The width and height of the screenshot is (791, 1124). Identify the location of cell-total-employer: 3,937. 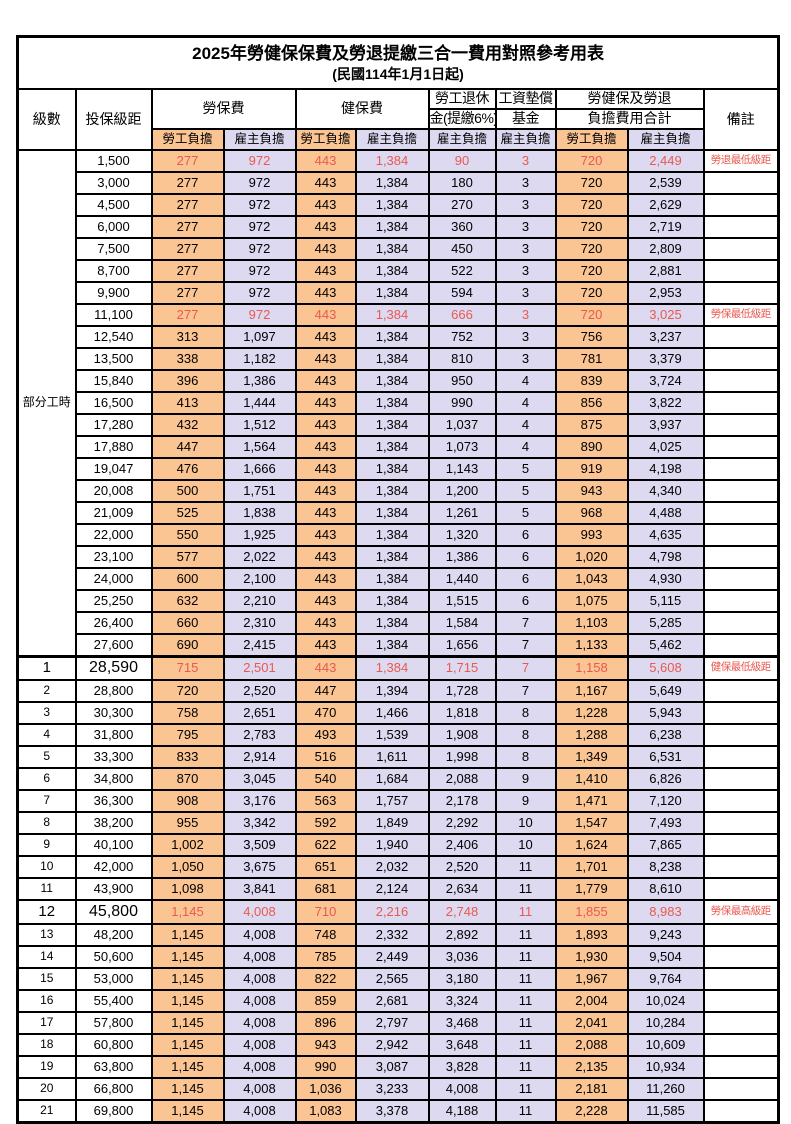
(665, 425).